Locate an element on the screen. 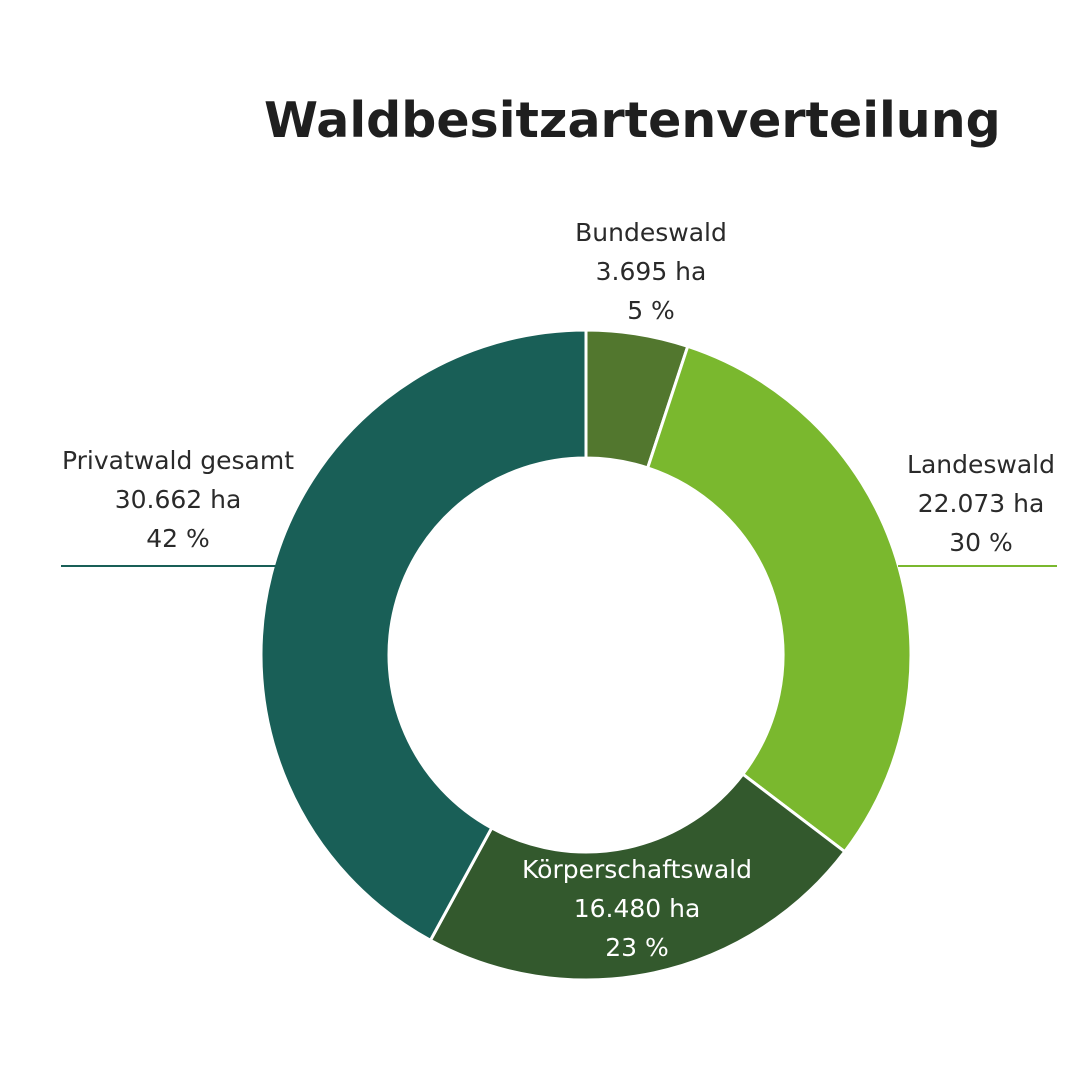 Image resolution: width=1080 pixels, height=1081 pixels. label-value-koerperschaftswald: 16.480 ha is located at coordinates (637, 908).